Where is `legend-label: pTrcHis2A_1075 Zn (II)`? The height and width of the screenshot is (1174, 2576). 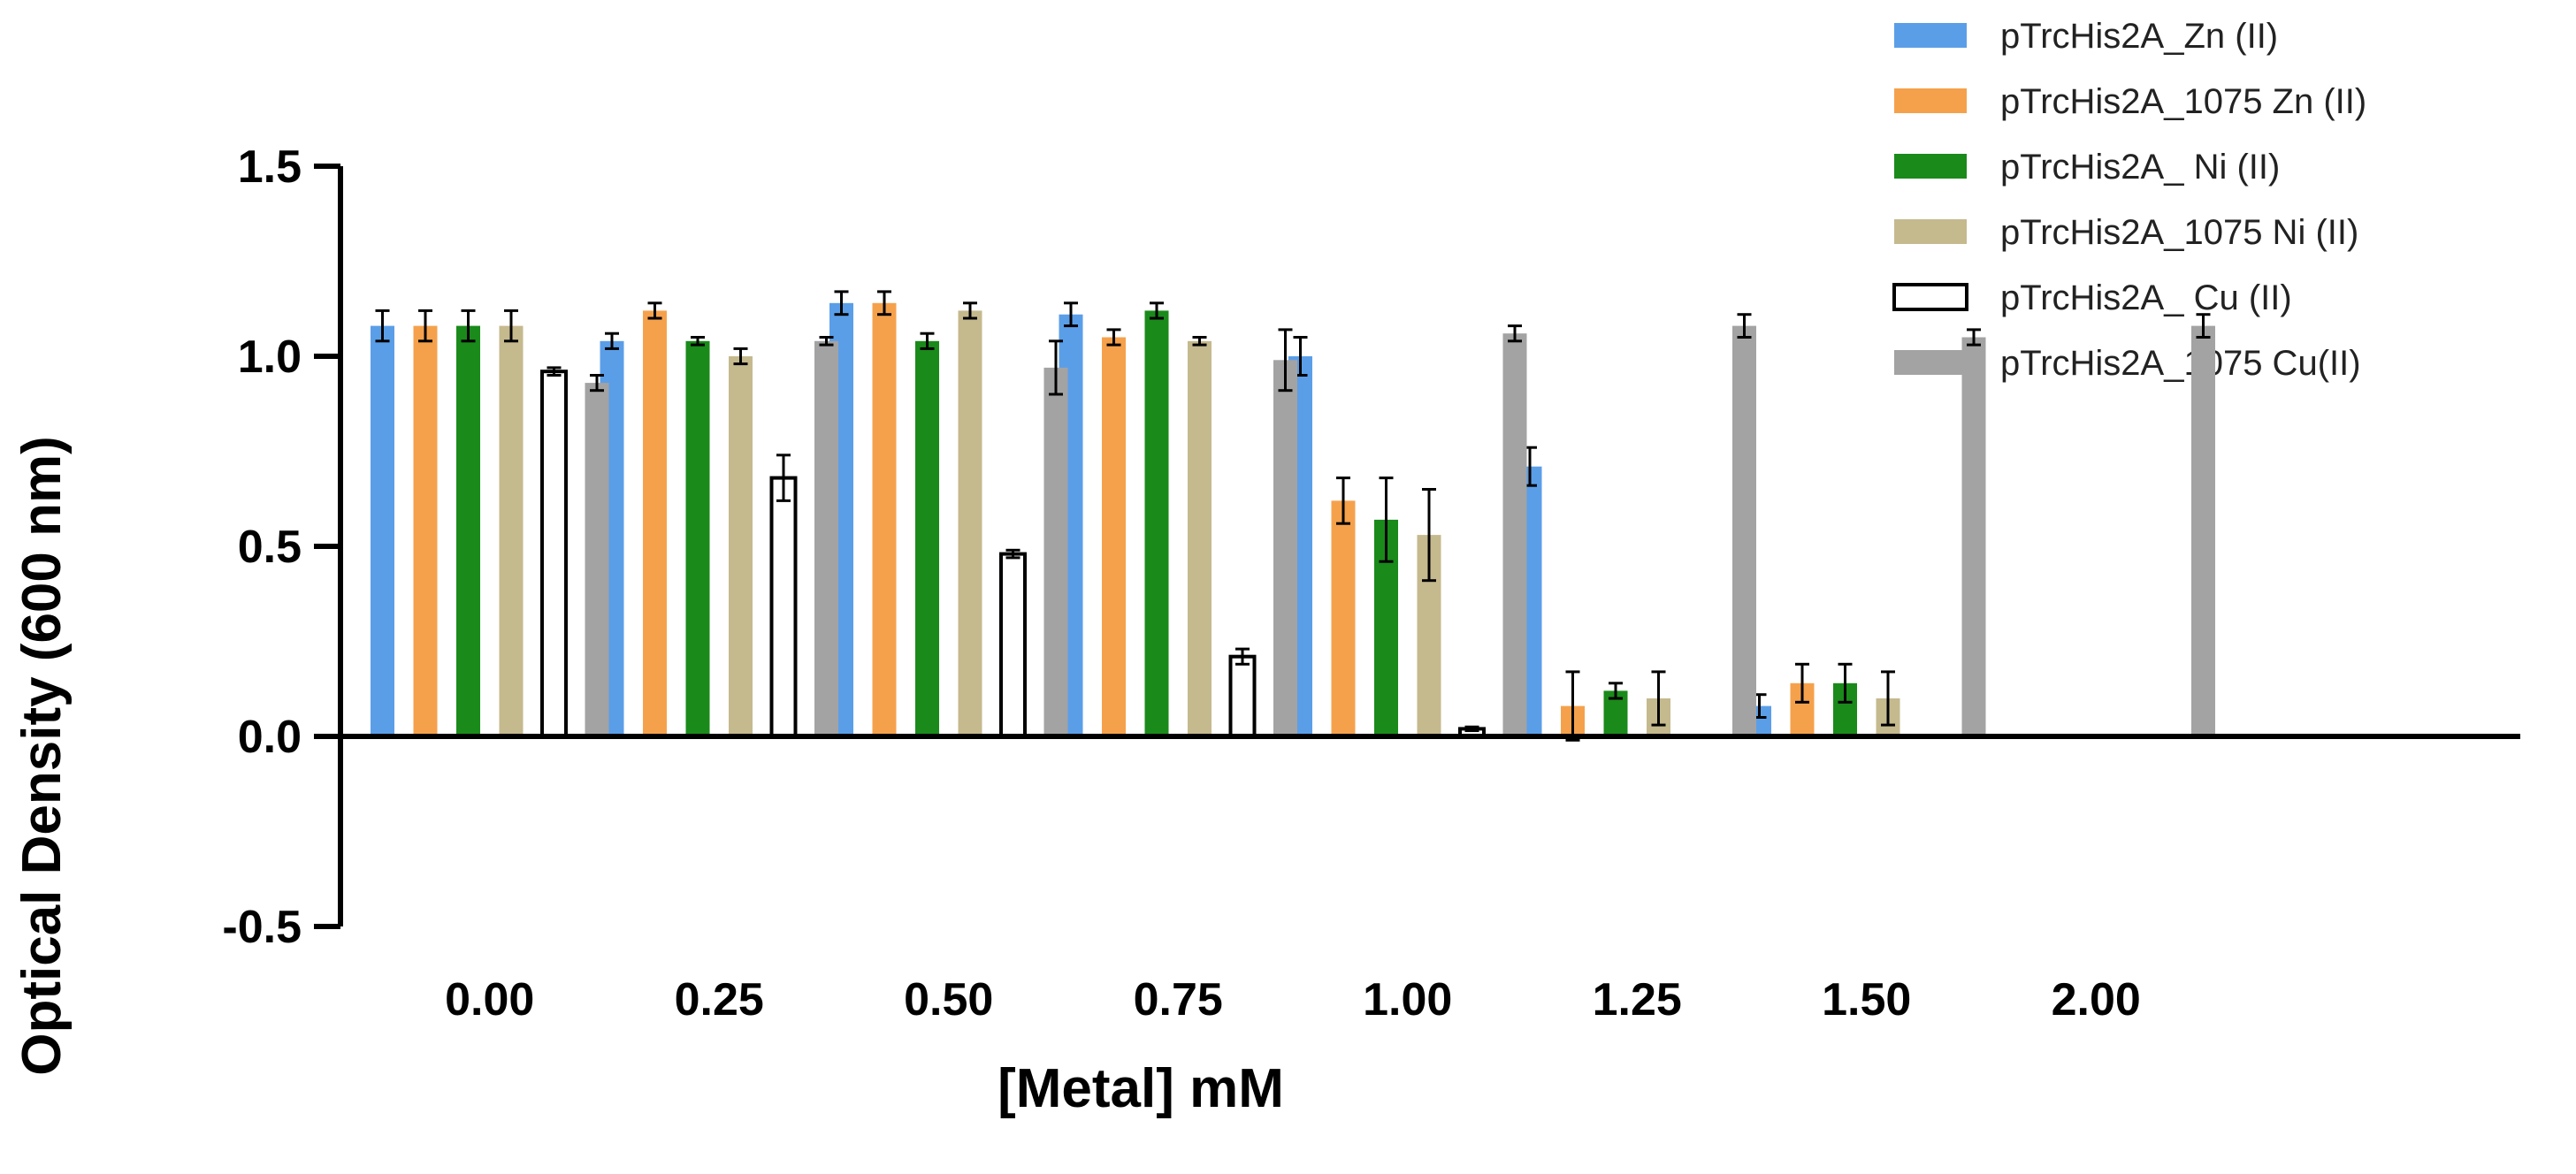 legend-label: pTrcHis2A_1075 Zn (II) is located at coordinates (2183, 101).